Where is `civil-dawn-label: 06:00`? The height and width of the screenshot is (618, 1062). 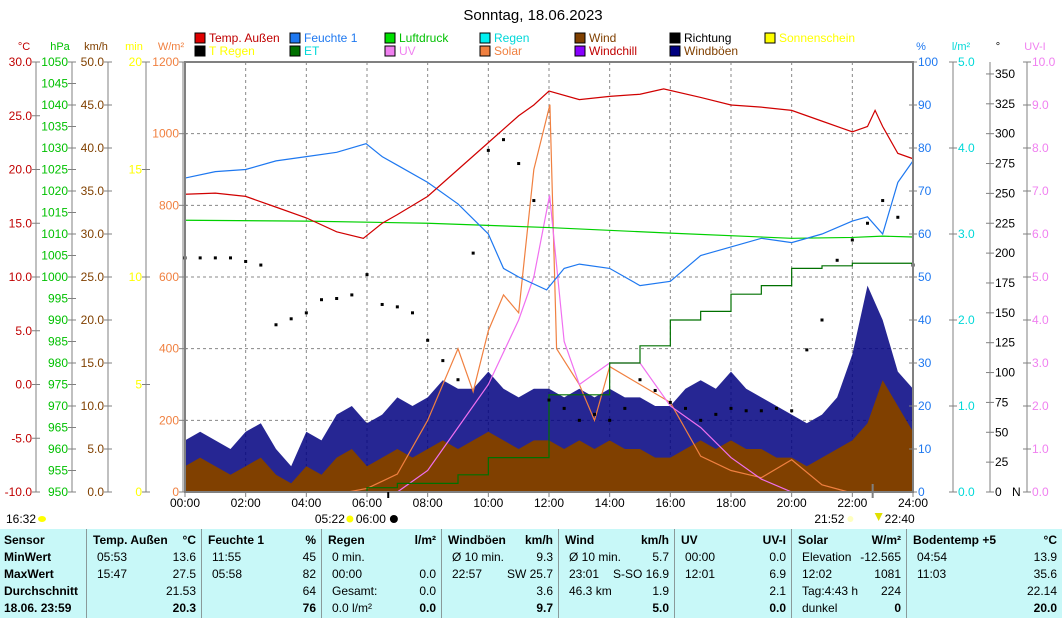 civil-dawn-label: 06:00 is located at coordinates (371, 519).